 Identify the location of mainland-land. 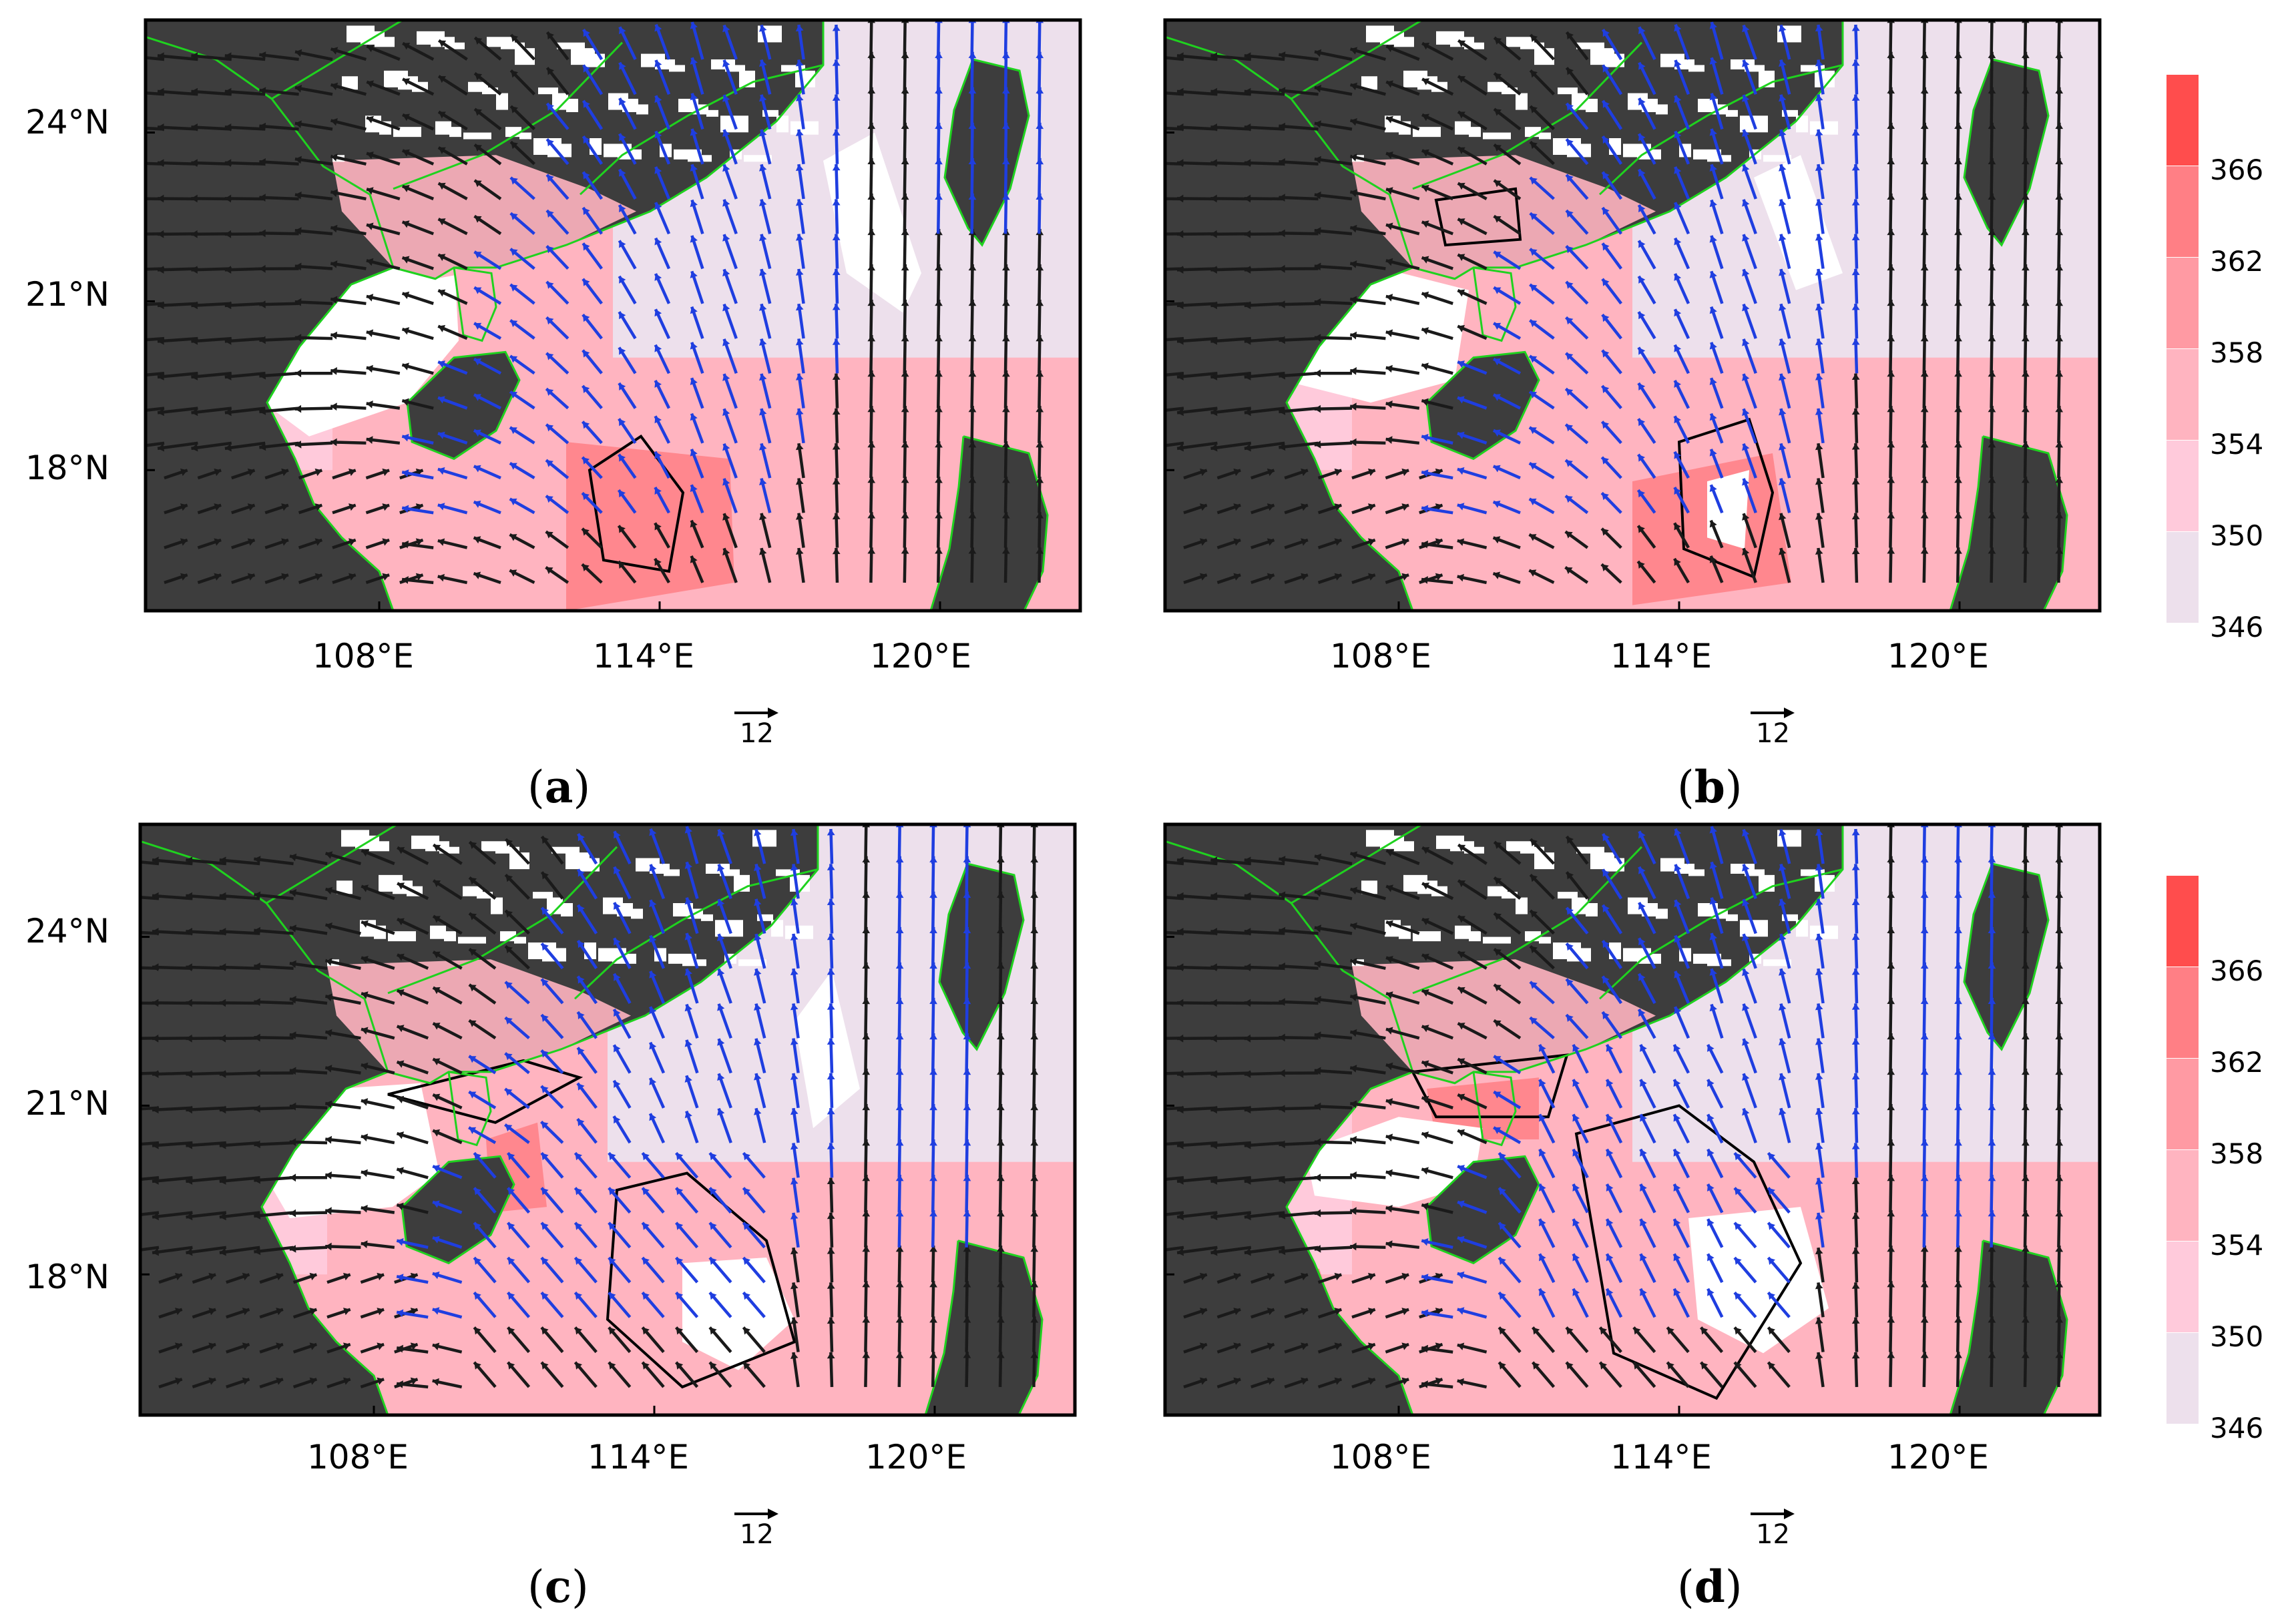
(1504, 315).